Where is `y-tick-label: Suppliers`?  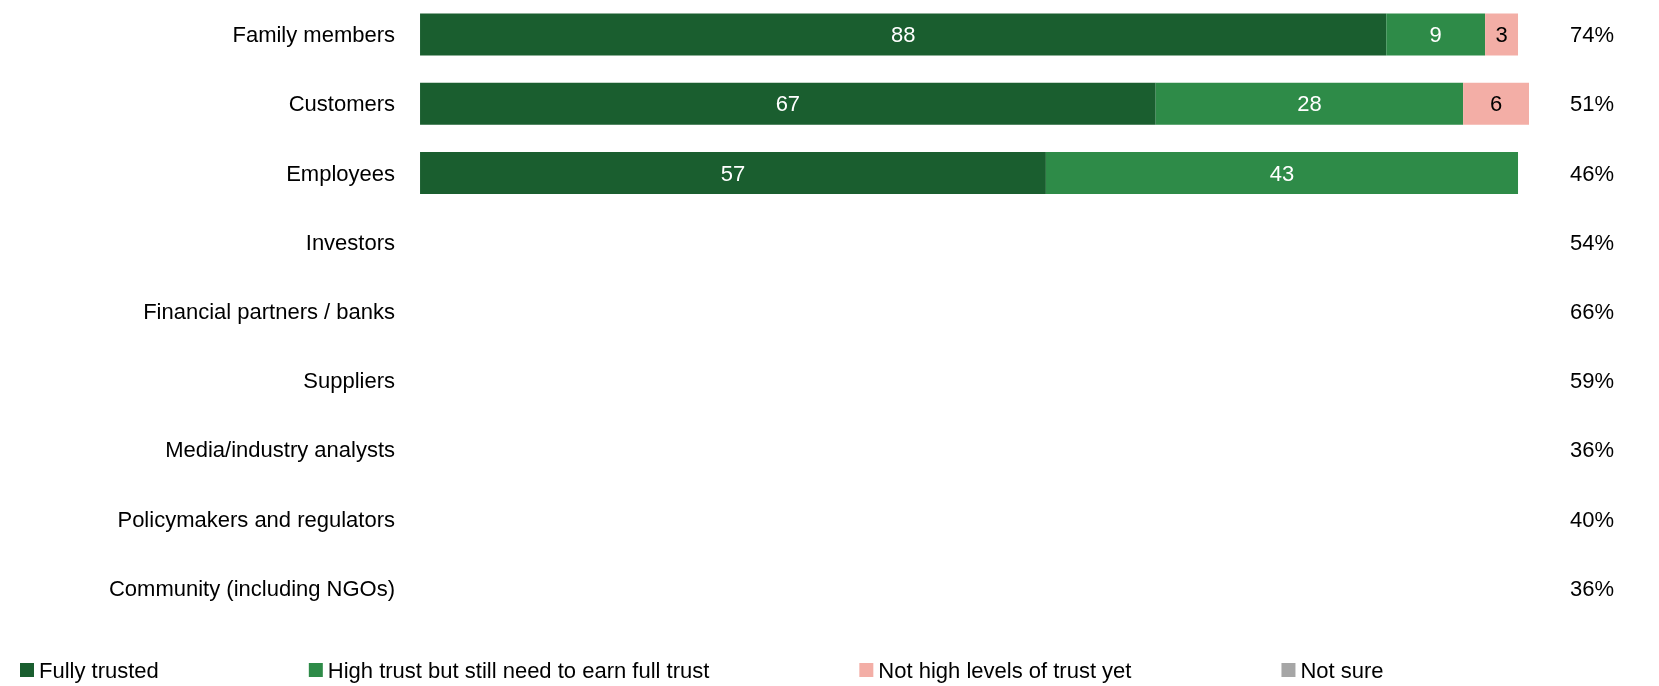
y-tick-label: Suppliers is located at coordinates (349, 381).